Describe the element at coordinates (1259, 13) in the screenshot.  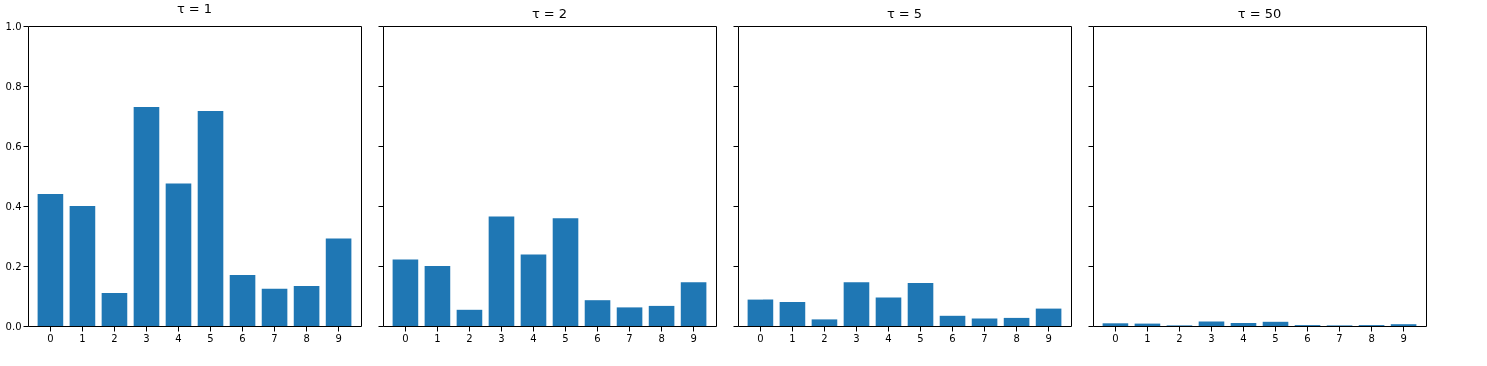
I see `chart-title: τ = 50` at that location.